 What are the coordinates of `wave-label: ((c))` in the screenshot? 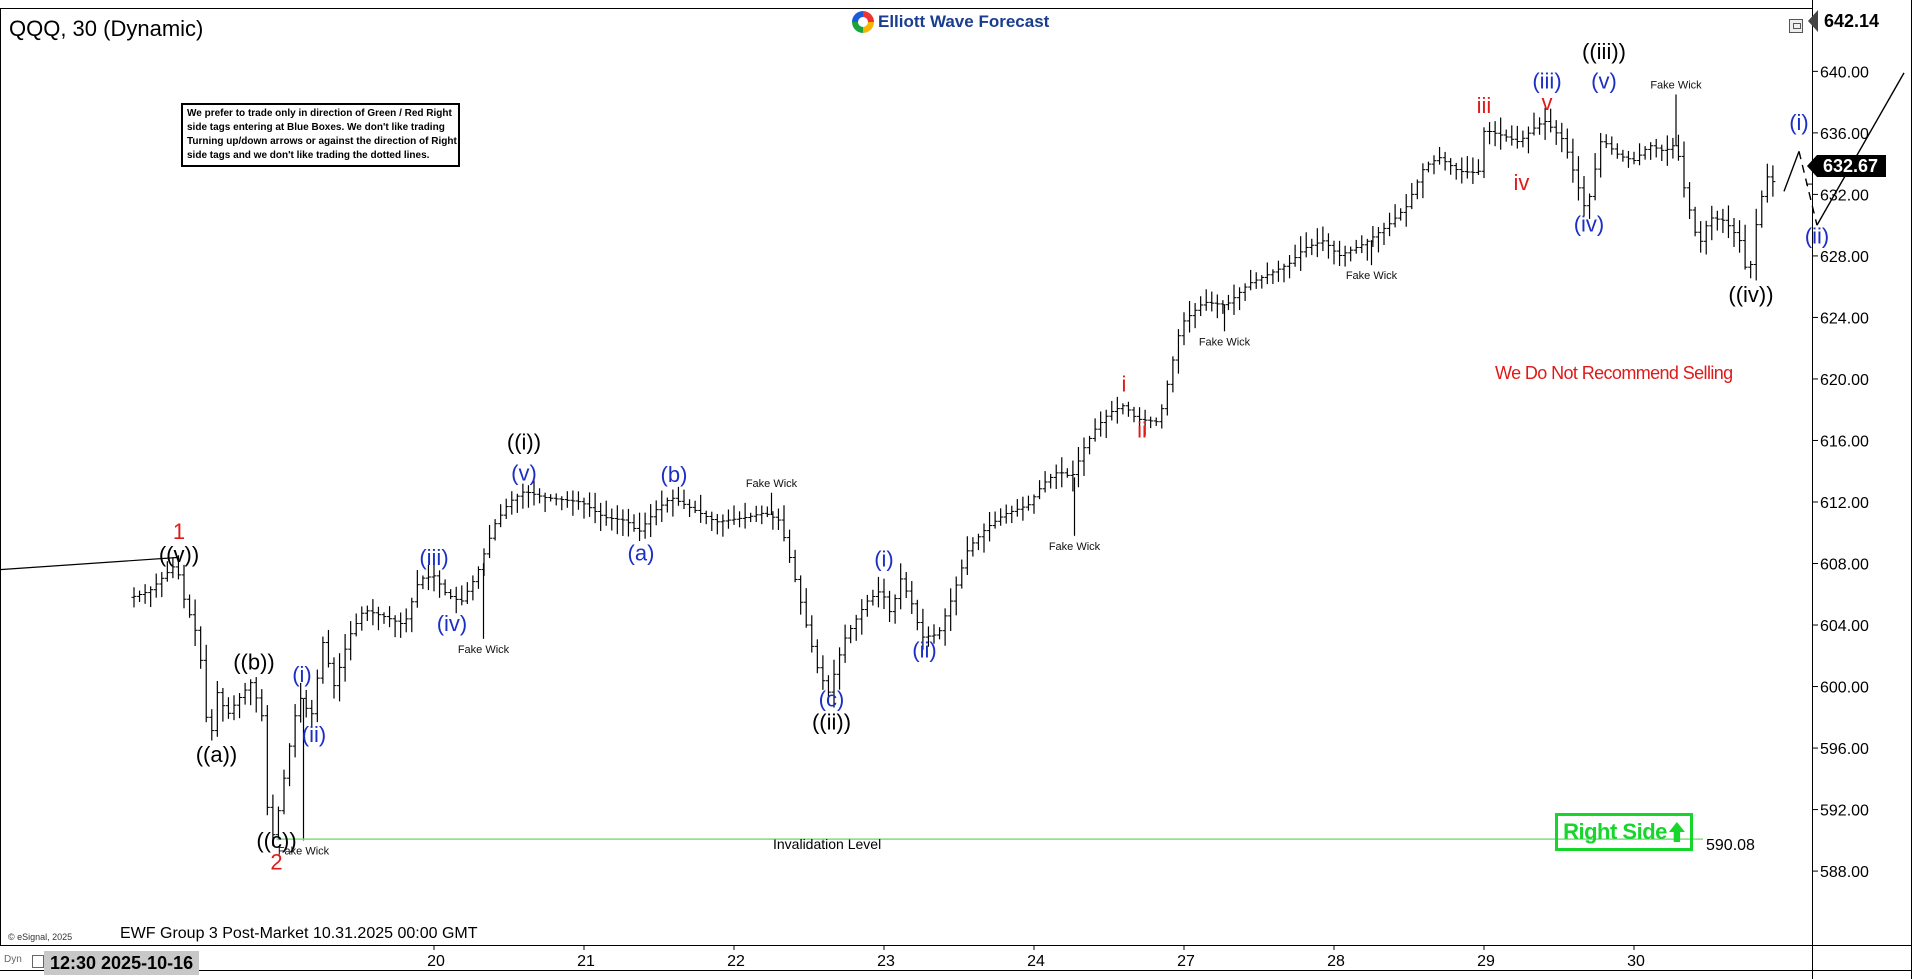 It's located at (276, 840).